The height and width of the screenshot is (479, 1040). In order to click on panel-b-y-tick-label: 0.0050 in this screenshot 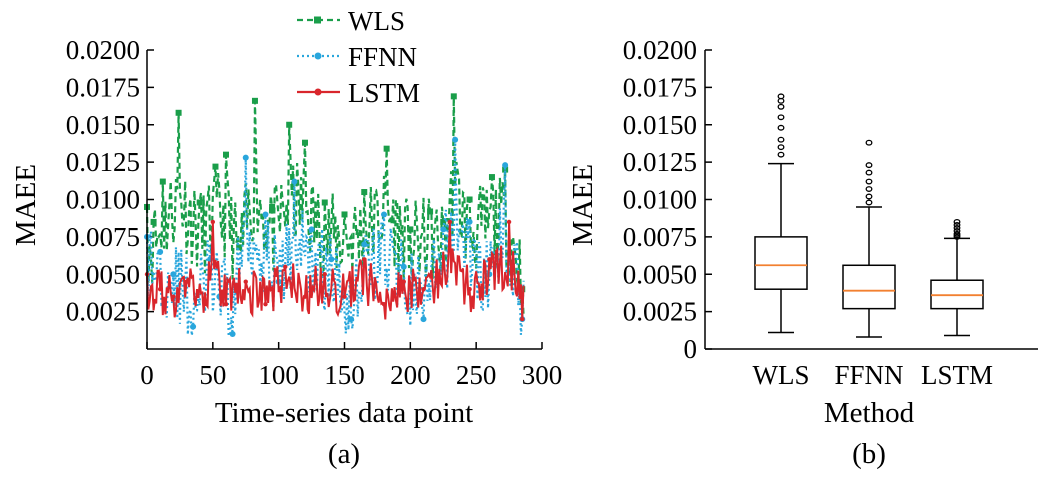, I will do `click(660, 274)`.